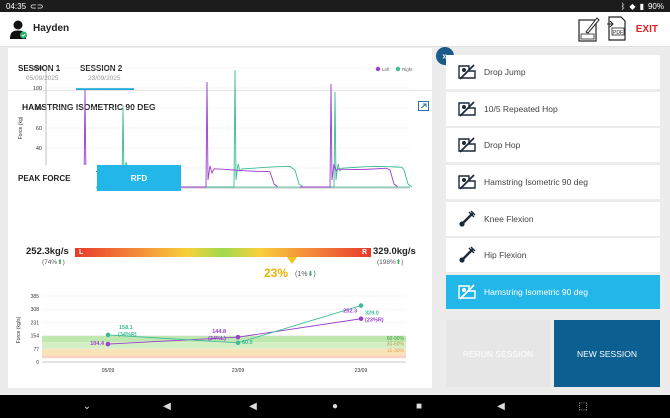 This screenshot has width=670, height=418. Describe the element at coordinates (407, 69) in the screenshot. I see `legend-right-label: Right` at that location.